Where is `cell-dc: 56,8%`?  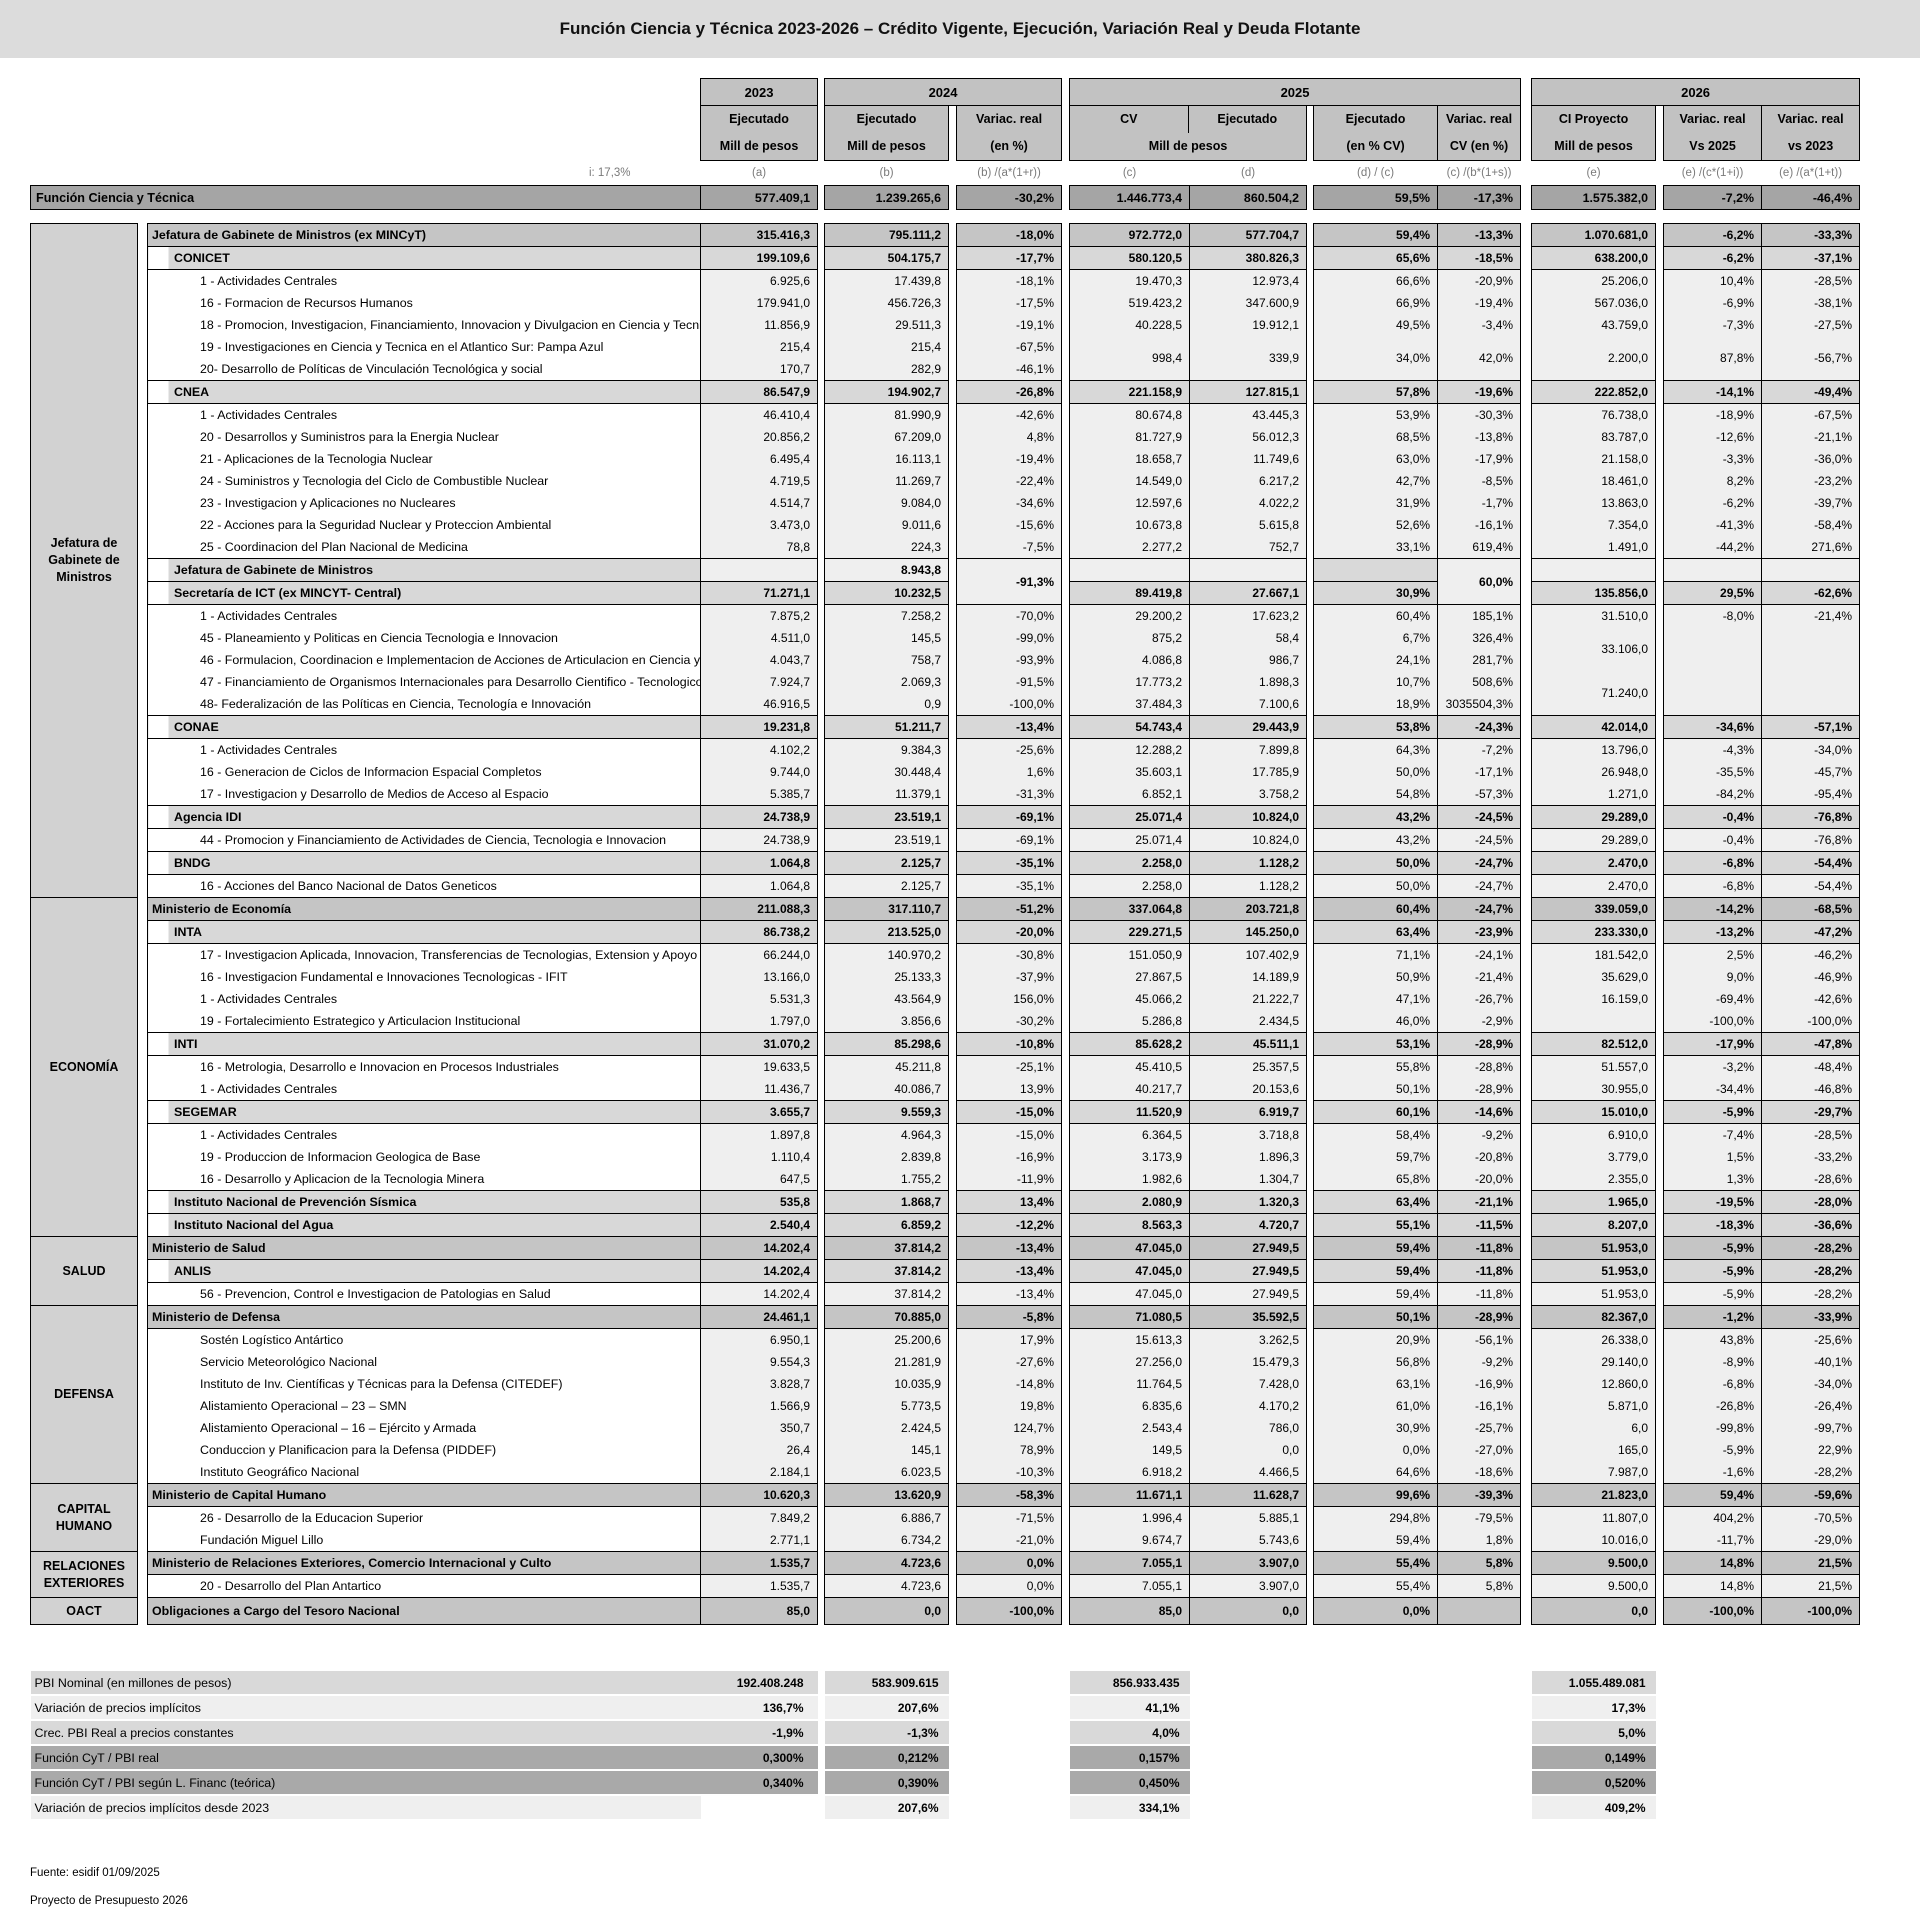 cell-dc: 56,8% is located at coordinates (1376, 1362).